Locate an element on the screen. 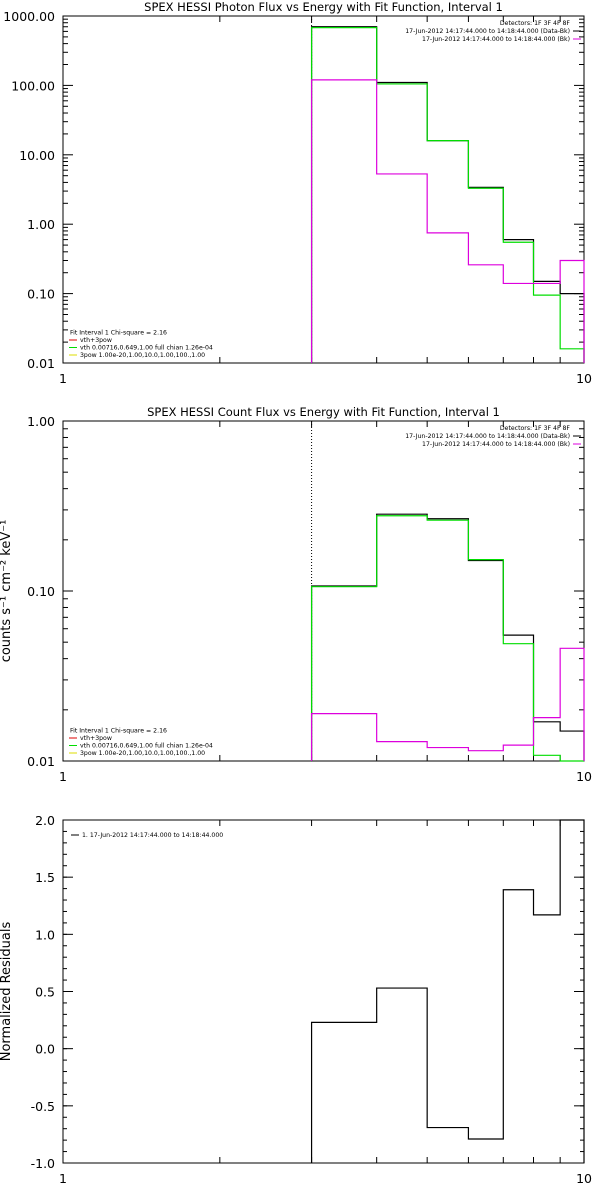 This screenshot has width=600, height=1200. y-tick-label: 0.5 is located at coordinates (45, 992).